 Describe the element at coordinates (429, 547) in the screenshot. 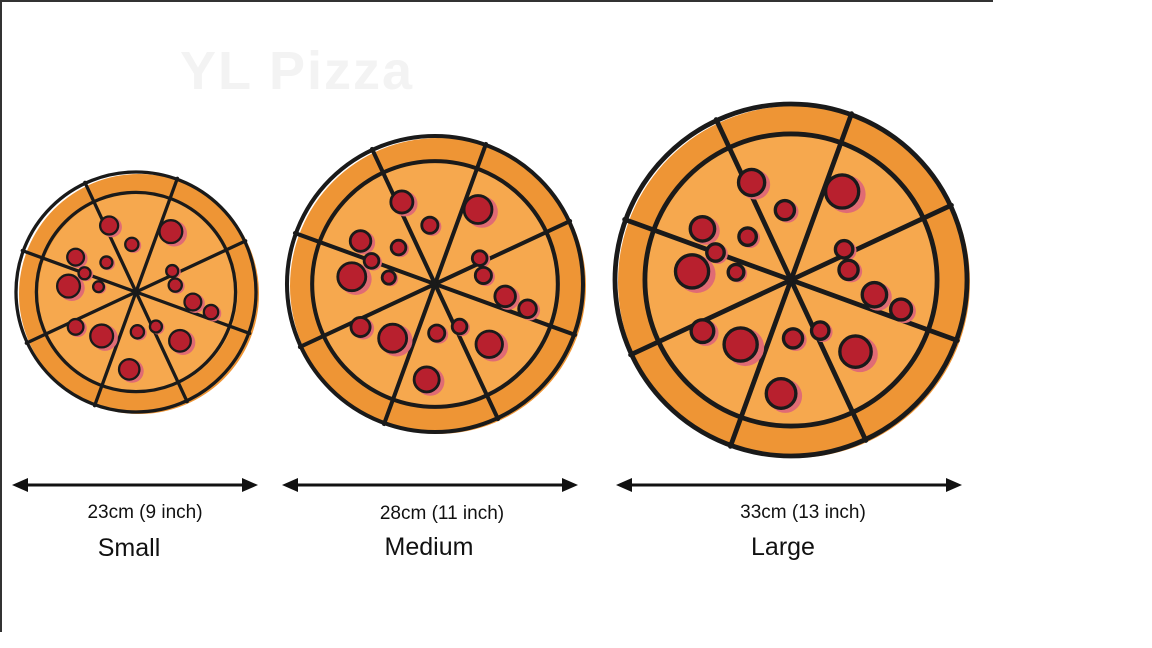

I see `size-label-medium: Medium` at that location.